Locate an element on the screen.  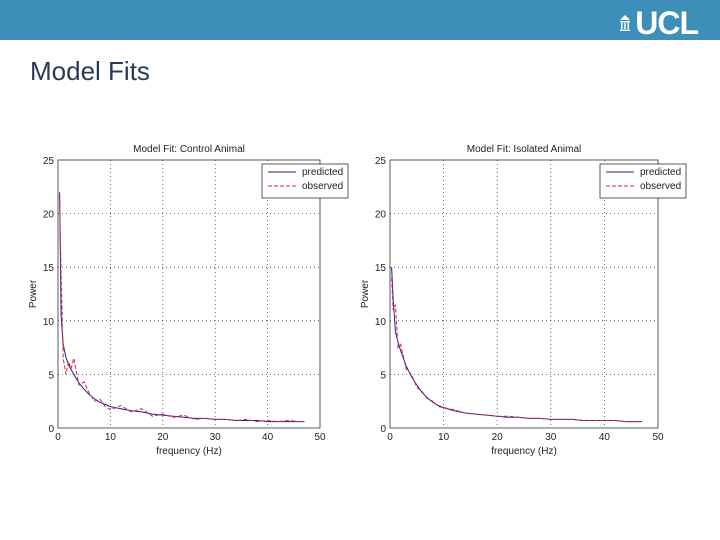
chart-title: Model Fit: Isolated Animal is located at coordinates (524, 149).